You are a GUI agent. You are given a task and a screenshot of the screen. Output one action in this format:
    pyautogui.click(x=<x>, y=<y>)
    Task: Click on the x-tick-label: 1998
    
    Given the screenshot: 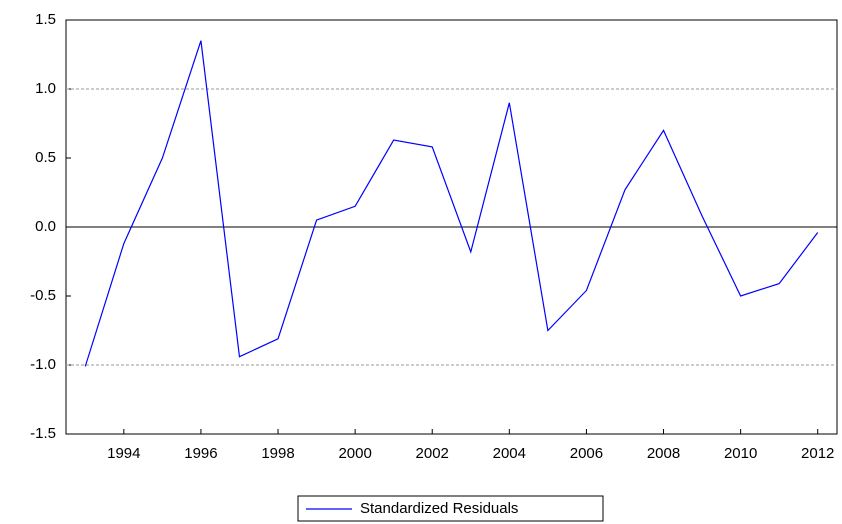 What is the action you would take?
    pyautogui.click(x=277, y=453)
    